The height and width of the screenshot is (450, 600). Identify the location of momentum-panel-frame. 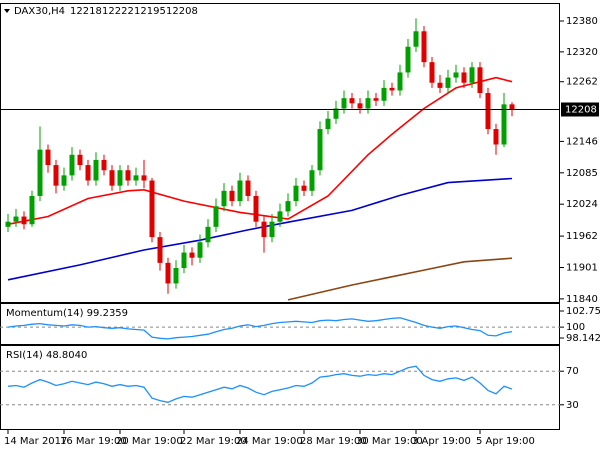
(280, 324).